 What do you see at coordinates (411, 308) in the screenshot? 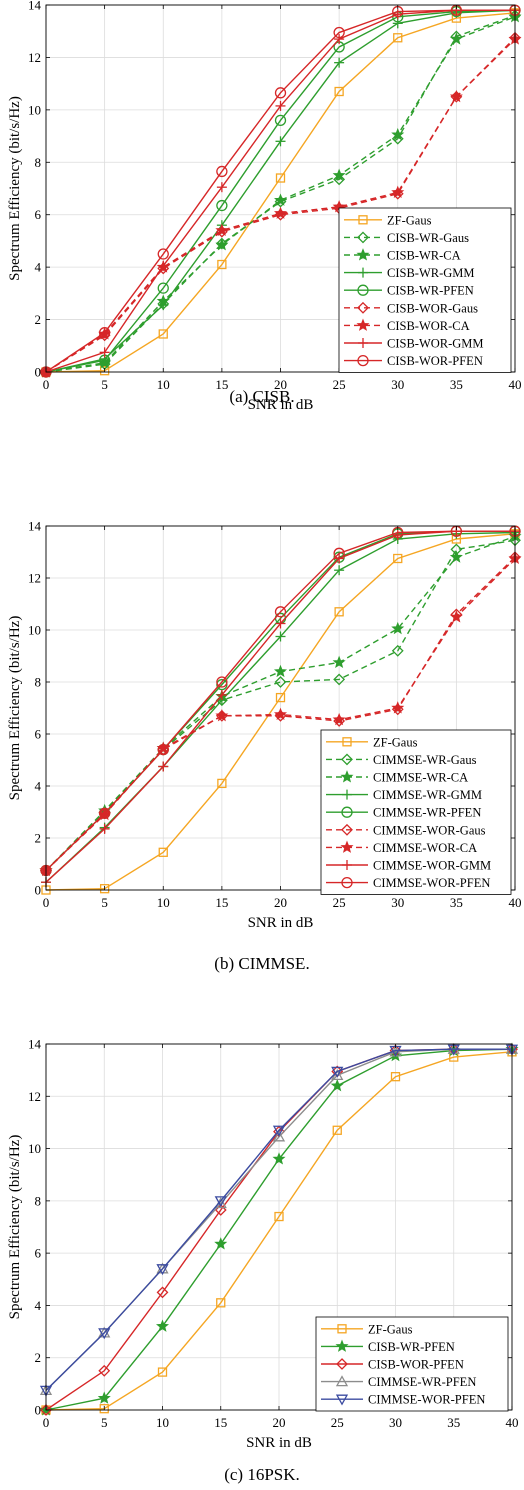
I see `legend-item: CISB-WOR-Gaus` at bounding box center [411, 308].